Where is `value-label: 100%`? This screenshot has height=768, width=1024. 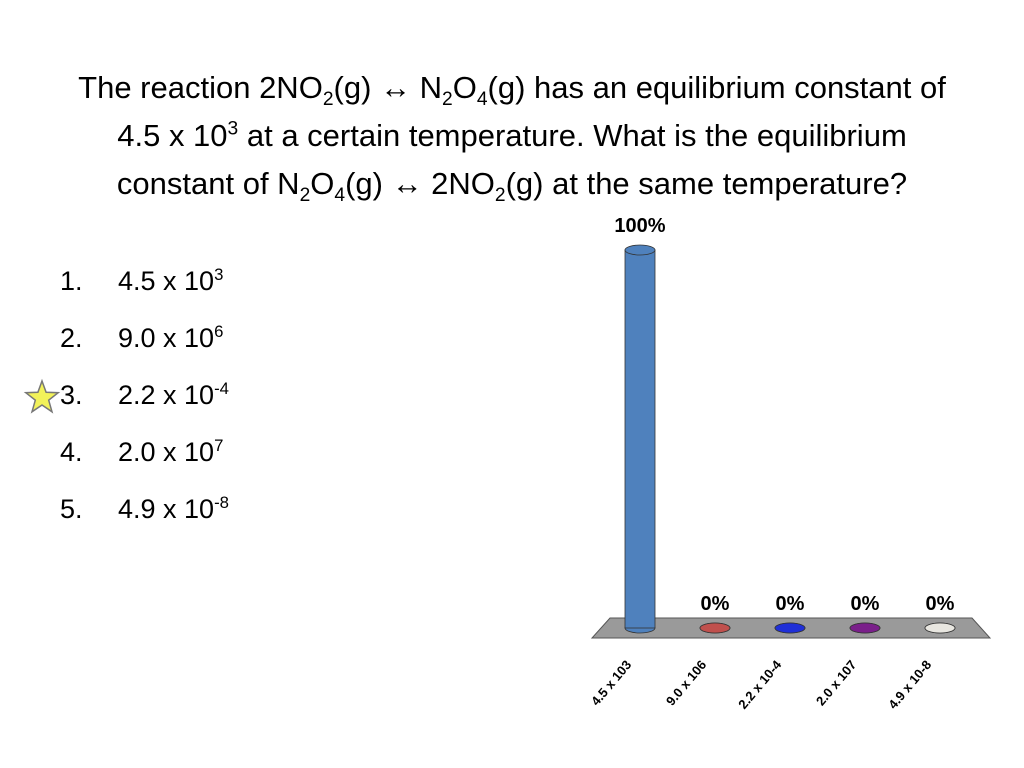 value-label: 100% is located at coordinates (639, 226).